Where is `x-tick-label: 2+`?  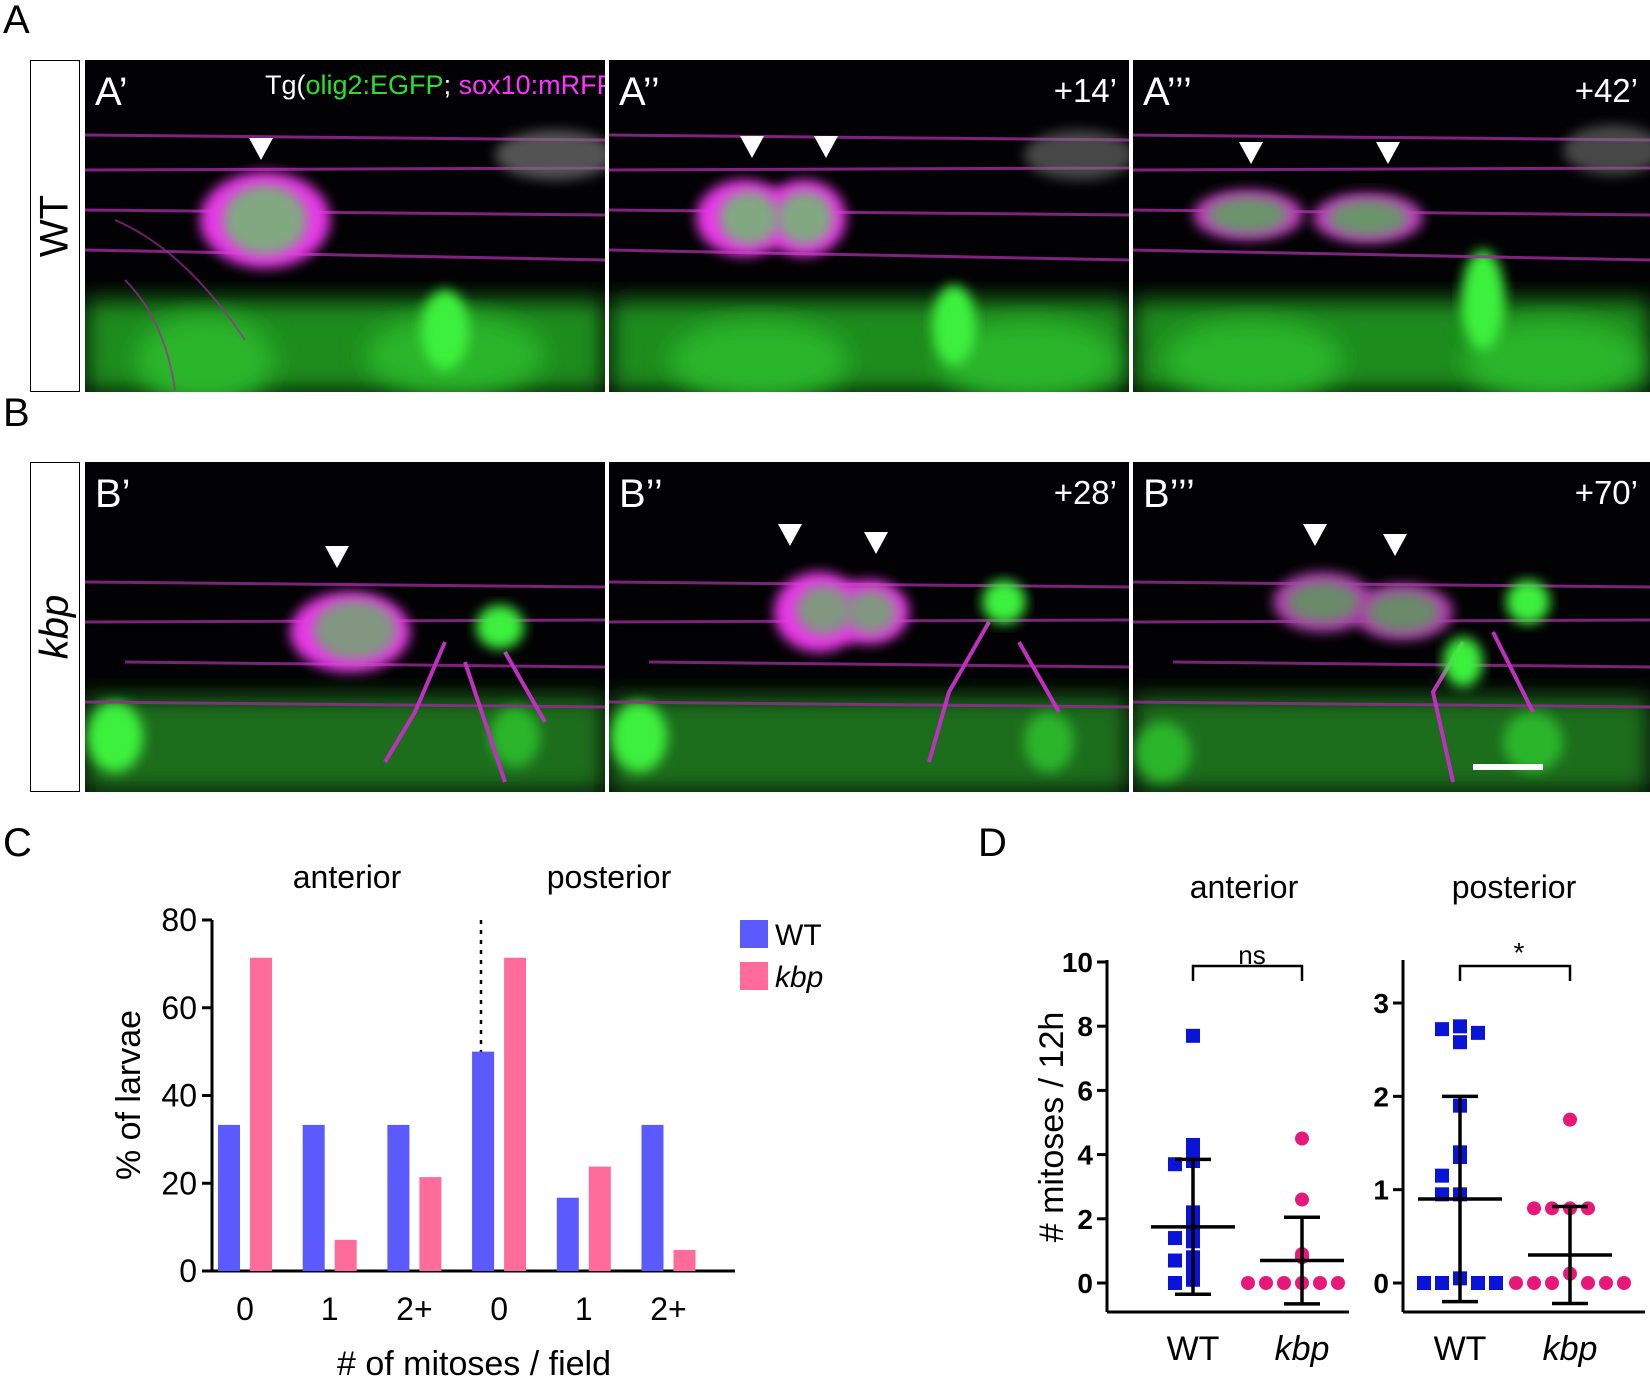
x-tick-label: 2+ is located at coordinates (414, 1309).